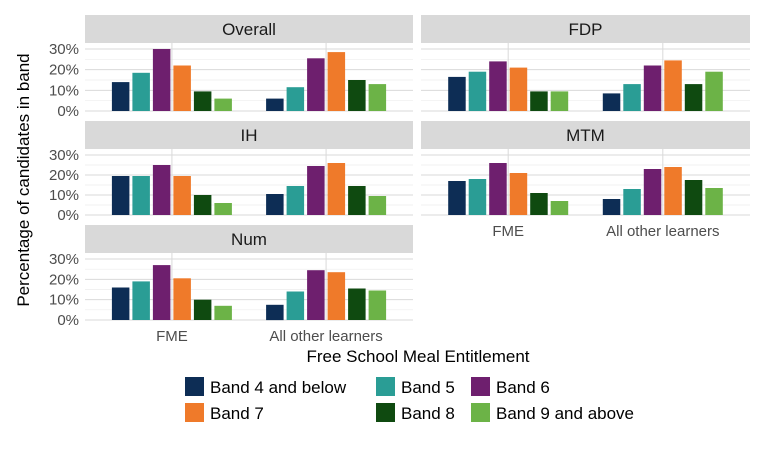  What do you see at coordinates (223, 312) in the screenshot?
I see `bar-num-fme-band-9-and-above` at bounding box center [223, 312].